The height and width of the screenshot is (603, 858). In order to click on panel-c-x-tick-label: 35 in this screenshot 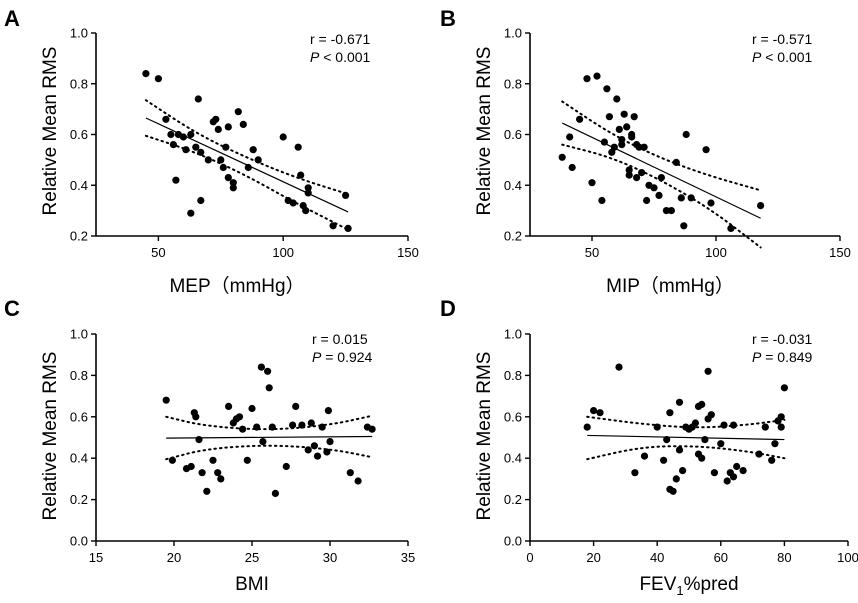, I will do `click(408, 557)`.